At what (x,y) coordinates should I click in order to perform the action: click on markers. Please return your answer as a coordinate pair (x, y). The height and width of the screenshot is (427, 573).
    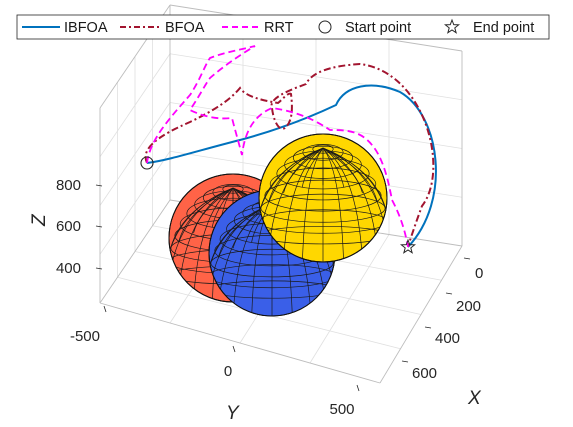
    Looking at the image, I should click on (278, 205).